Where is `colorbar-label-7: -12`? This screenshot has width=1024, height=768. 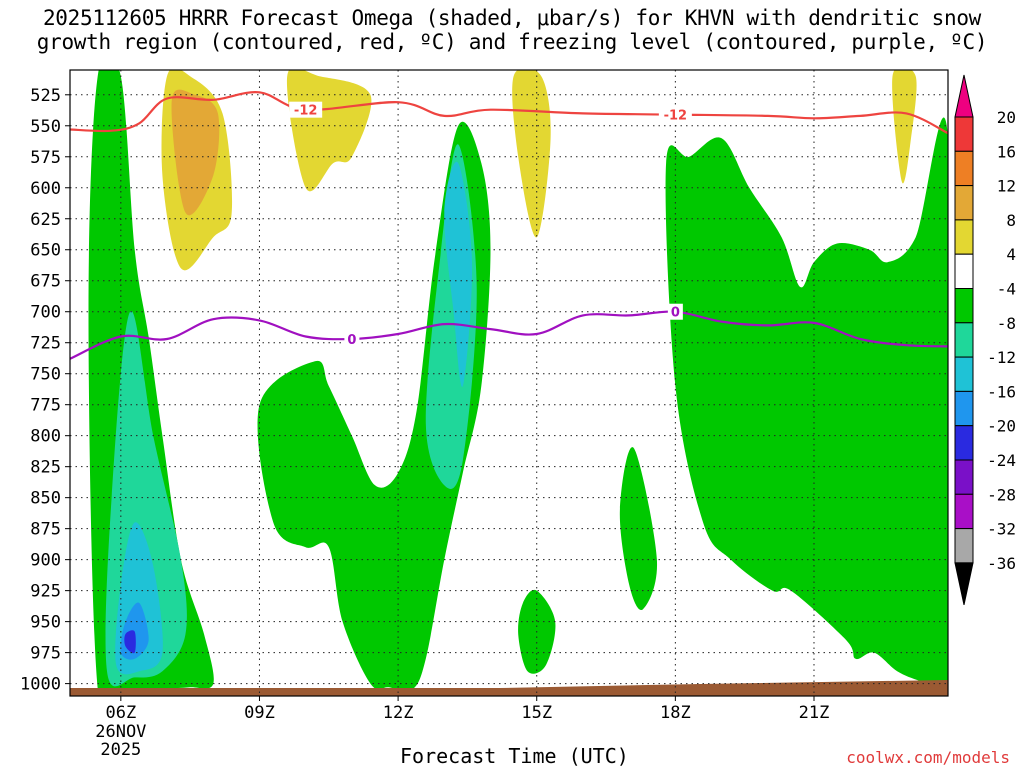
colorbar-label-7: -12 is located at coordinates (1001, 357).